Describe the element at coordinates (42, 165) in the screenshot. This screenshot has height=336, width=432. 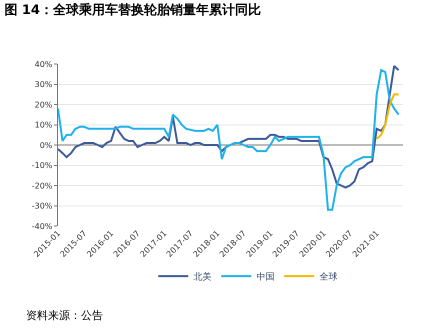
I see `y-tick-label: -10%` at that location.